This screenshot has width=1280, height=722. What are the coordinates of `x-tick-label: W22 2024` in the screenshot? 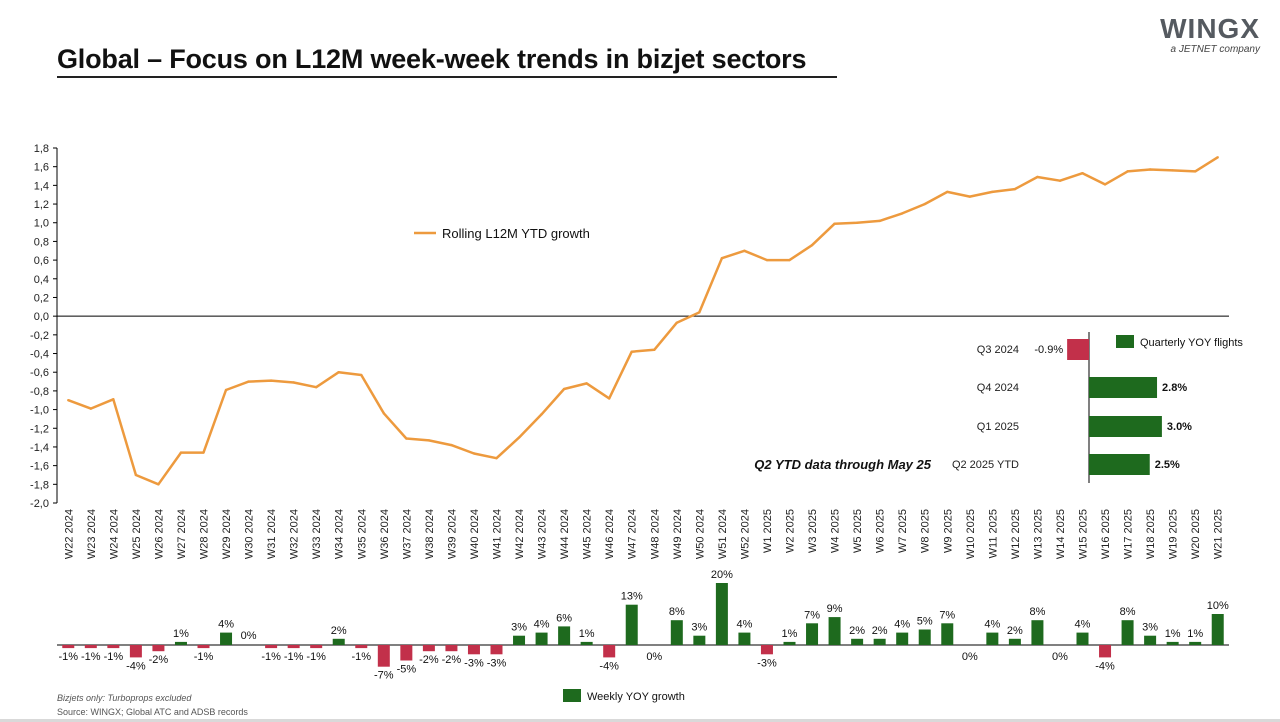 It's located at (69, 534).